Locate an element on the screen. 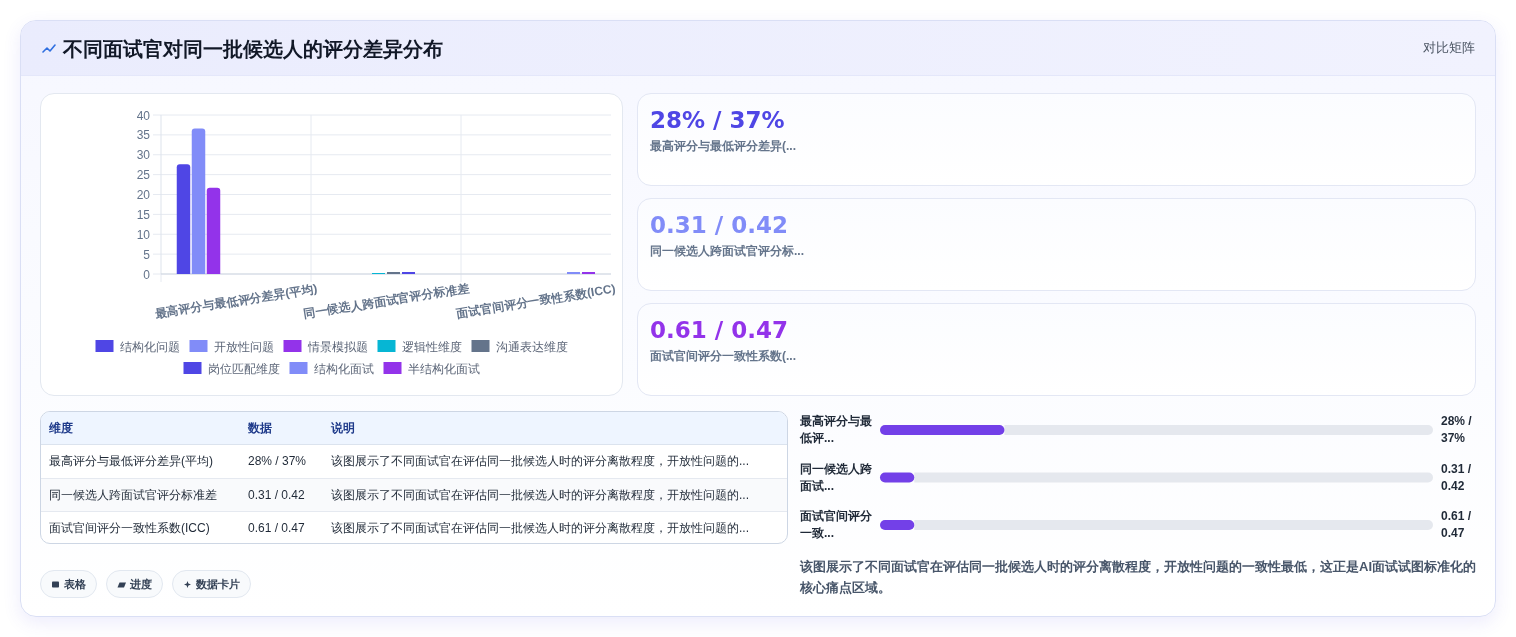 Image resolution: width=1516 pixels, height=637 pixels. text: 同一候选人跨面试官评分标准差 is located at coordinates (133, 495).